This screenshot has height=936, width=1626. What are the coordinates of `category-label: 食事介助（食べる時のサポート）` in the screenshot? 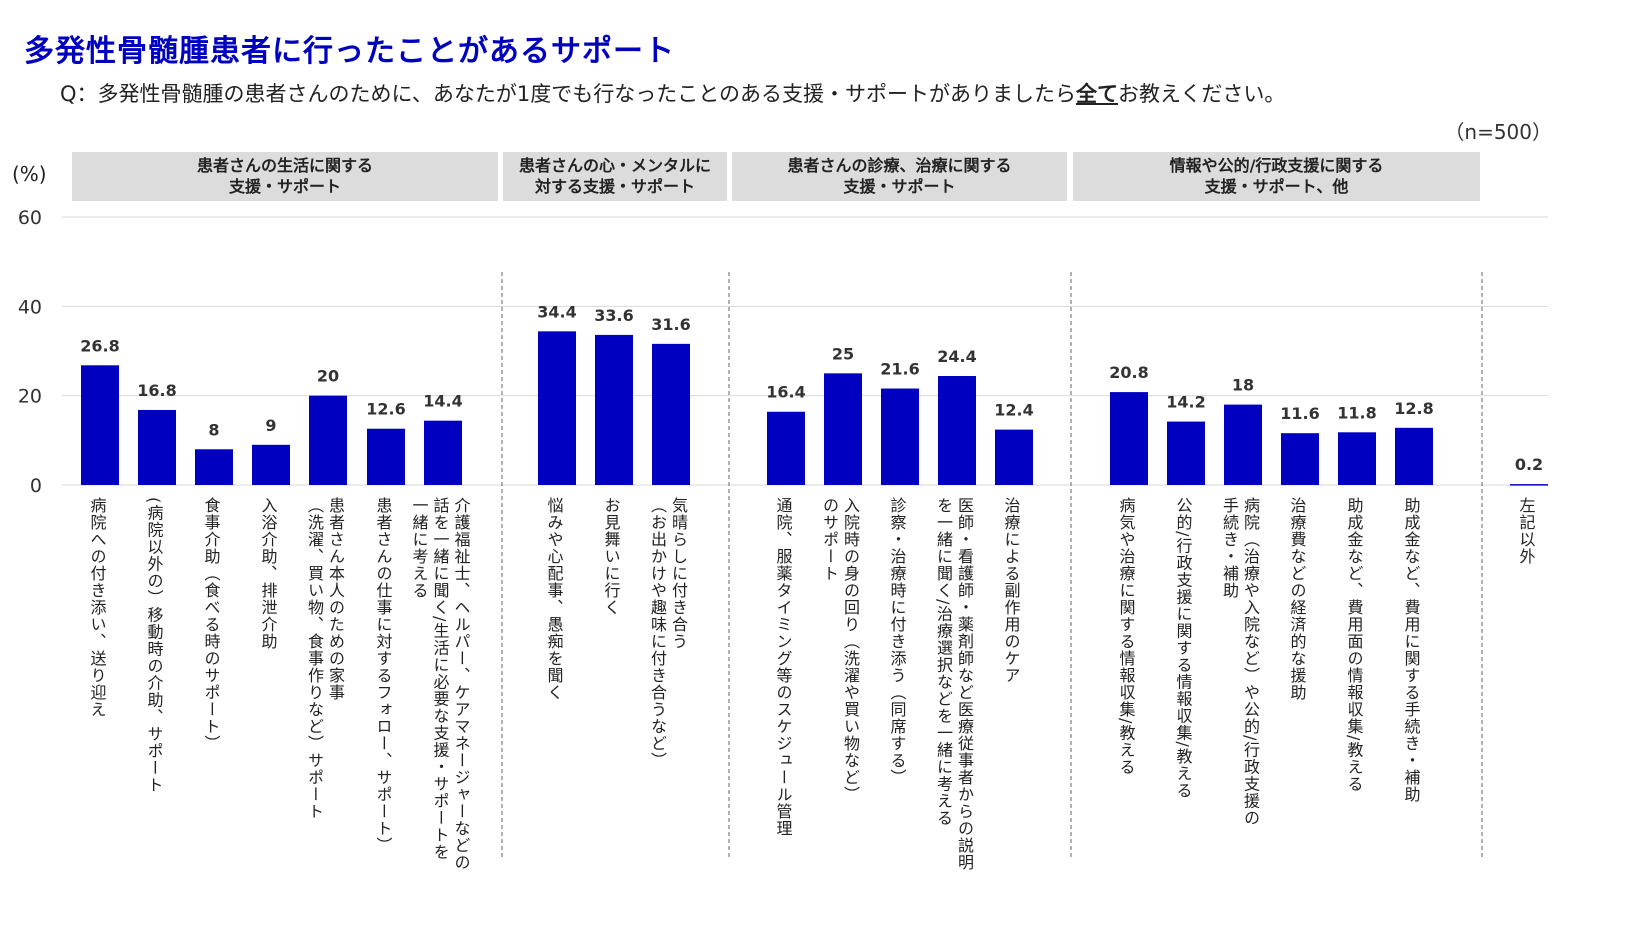 It's located at (211, 624).